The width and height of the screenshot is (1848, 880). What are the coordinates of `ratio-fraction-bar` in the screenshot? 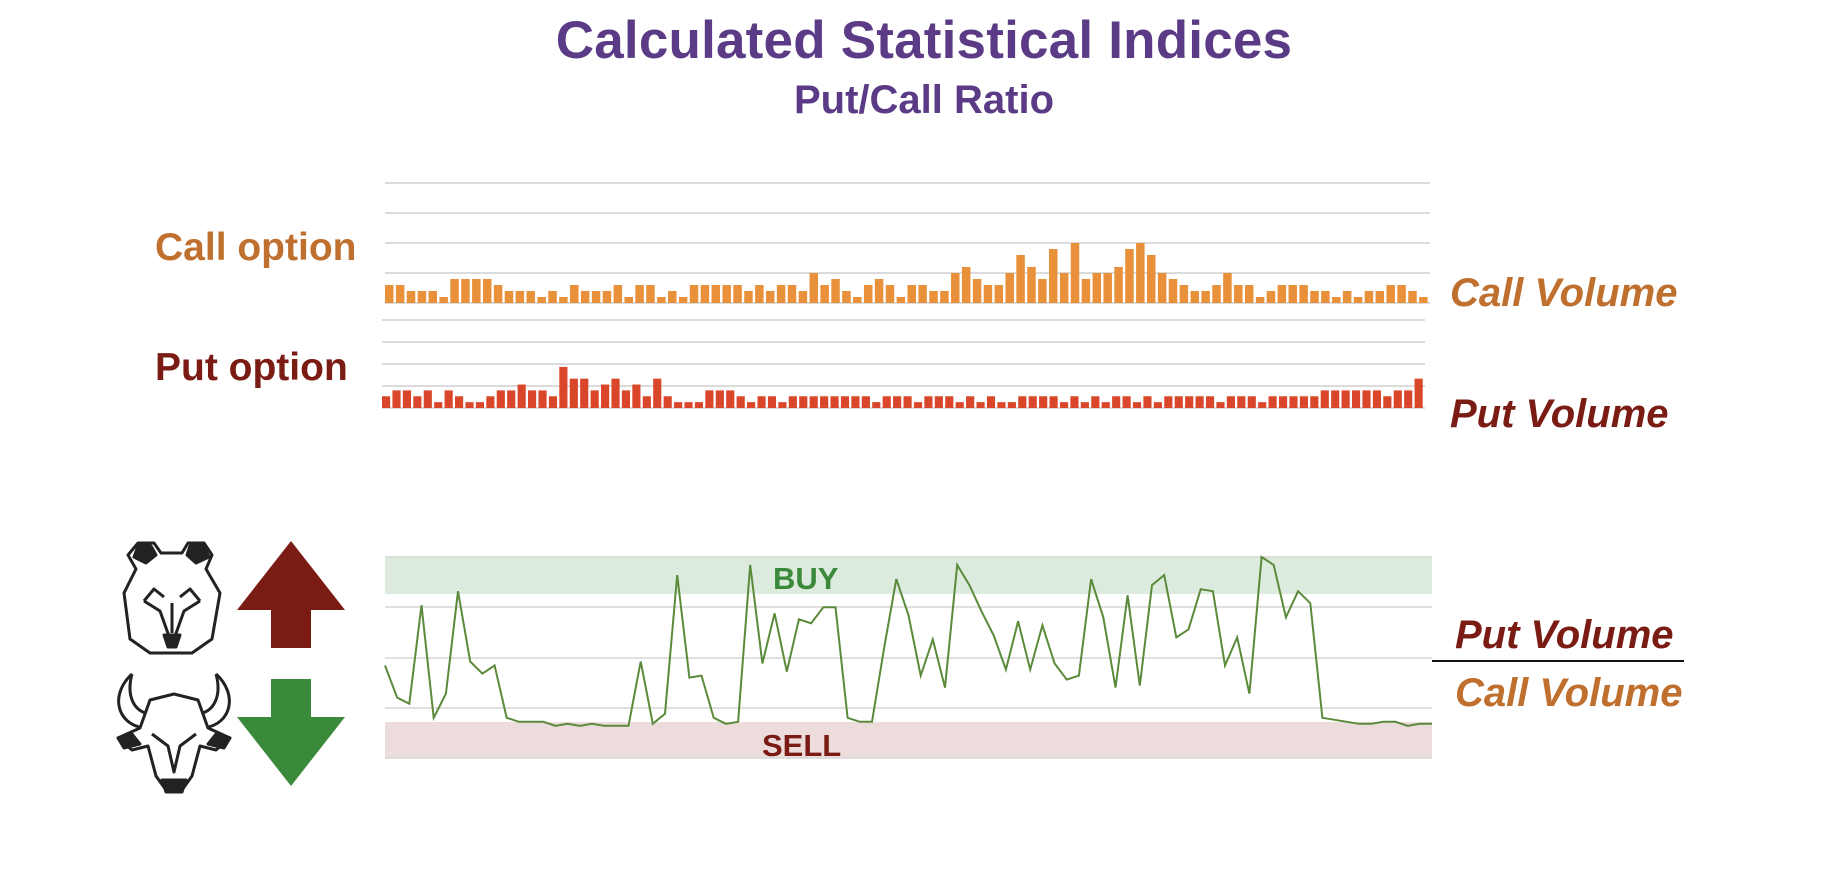 It's located at (1558, 661).